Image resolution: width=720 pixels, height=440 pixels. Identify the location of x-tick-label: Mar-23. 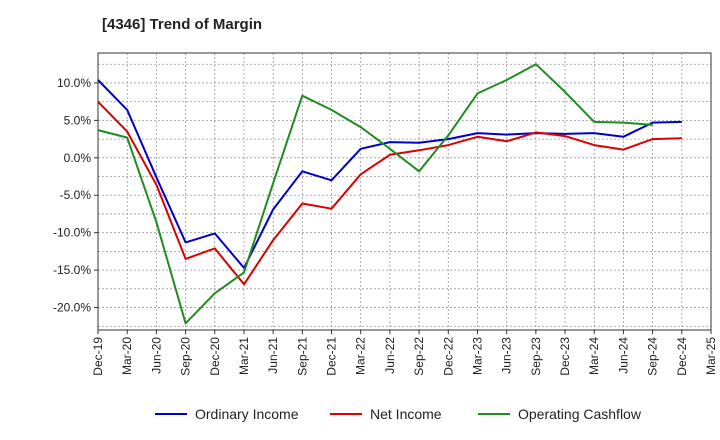
(477, 356).